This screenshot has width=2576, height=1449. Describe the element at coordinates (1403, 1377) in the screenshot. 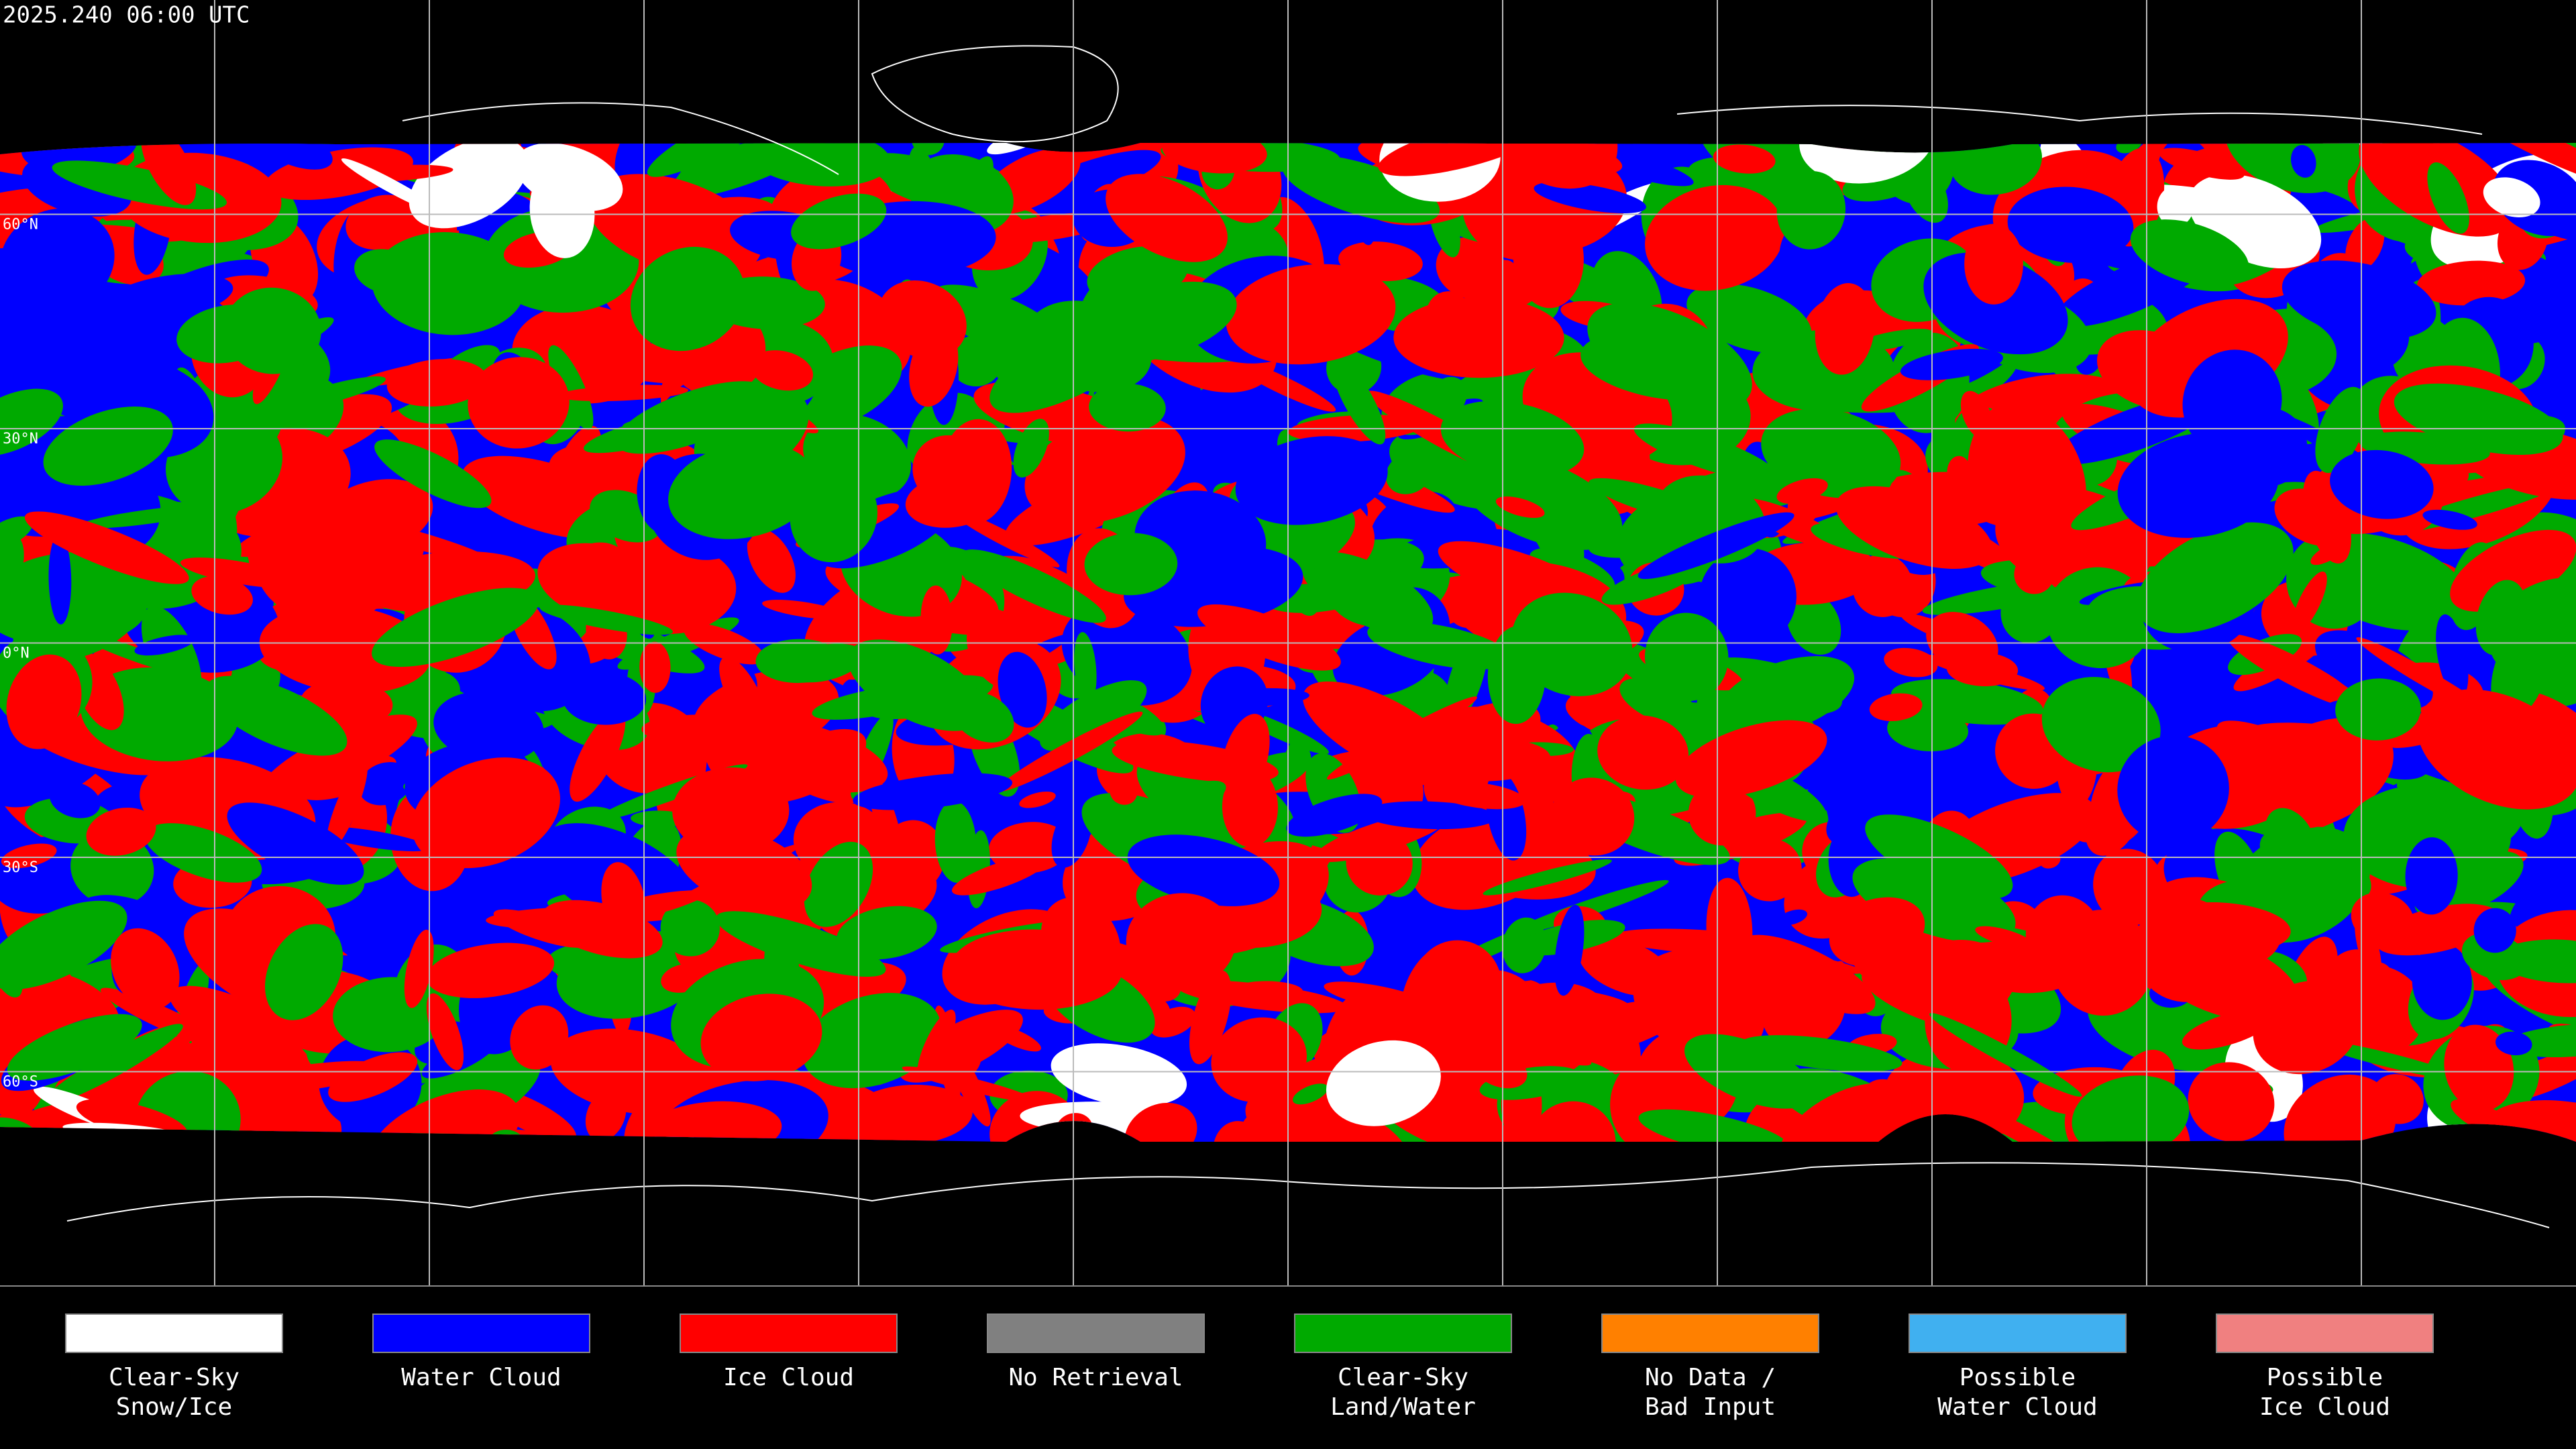

I see `legend-label: Clear-Sky` at that location.